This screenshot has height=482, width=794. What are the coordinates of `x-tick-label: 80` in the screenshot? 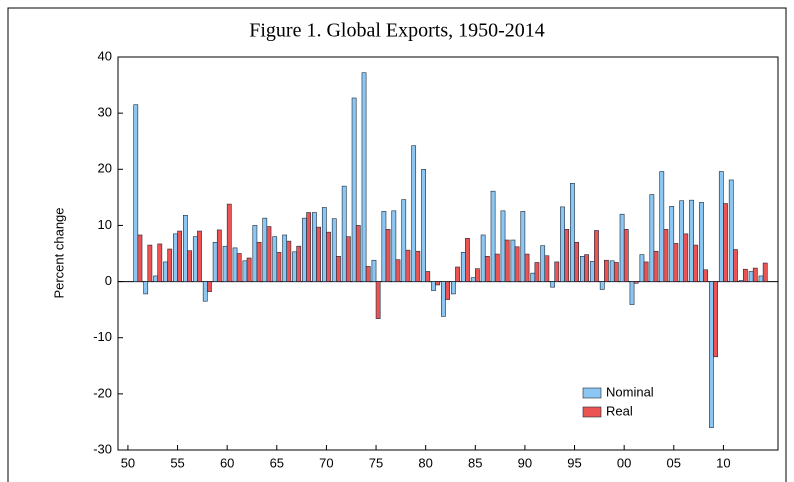 It's located at (425, 462).